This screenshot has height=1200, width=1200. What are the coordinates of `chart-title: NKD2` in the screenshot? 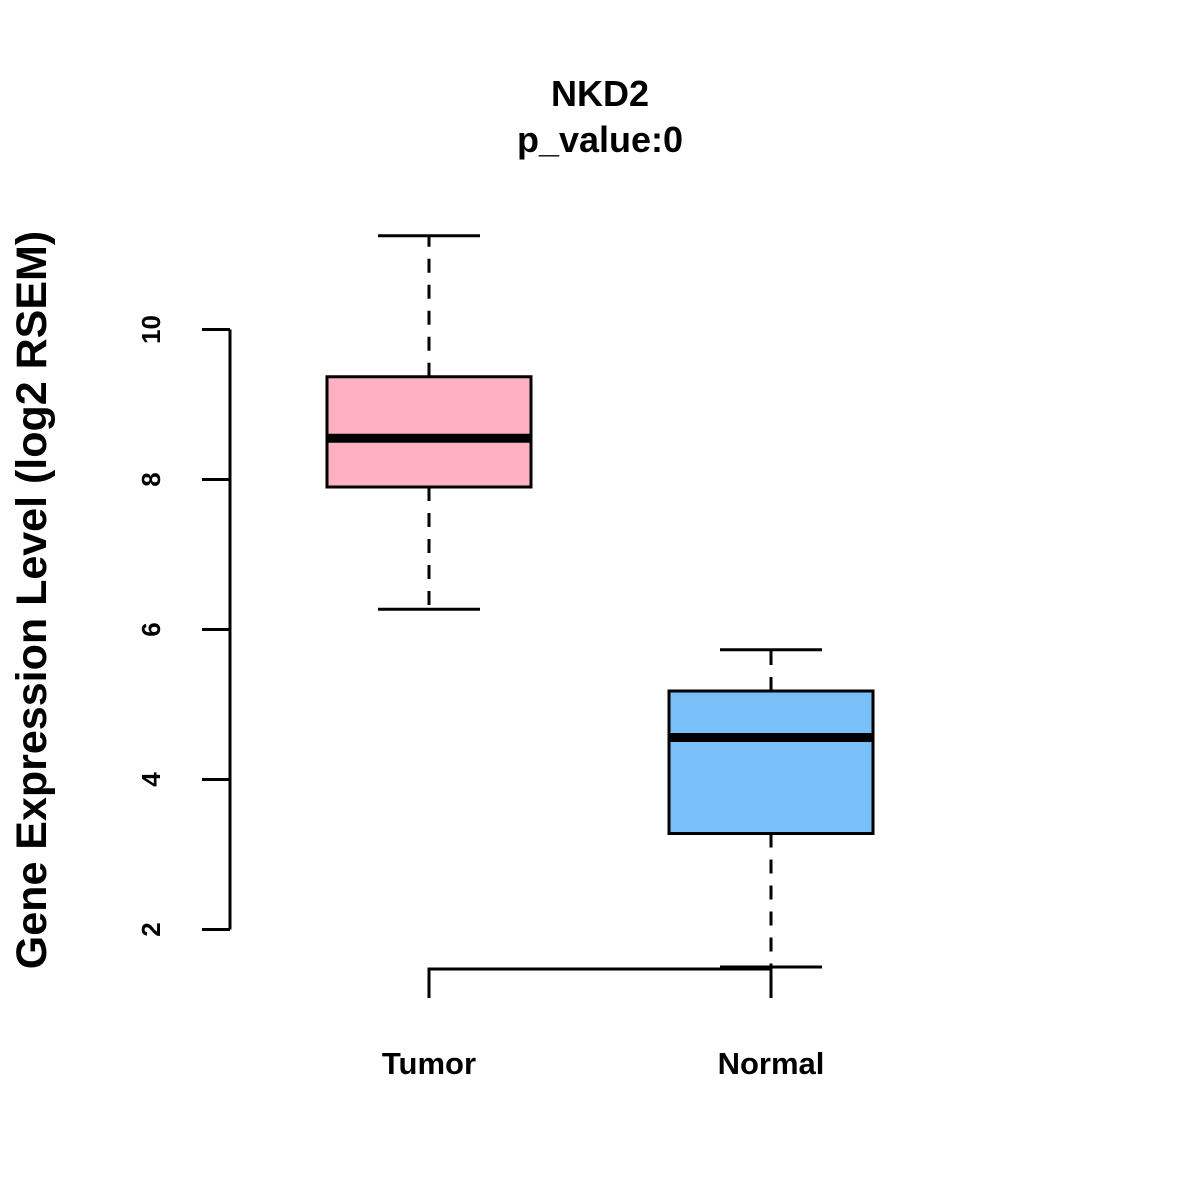 It's located at (600, 93).